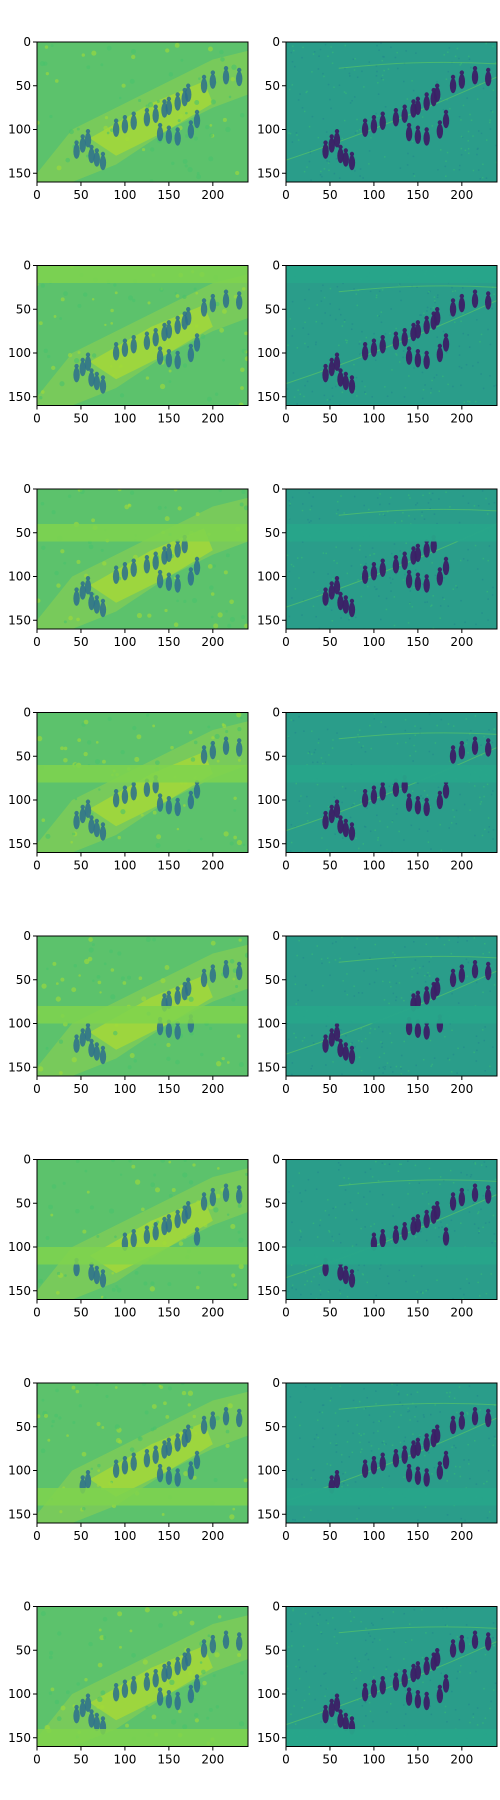 Image resolution: width=500 pixels, height=1800 pixels. What do you see at coordinates (19, 173) in the screenshot?
I see `y-tick-label: 150` at bounding box center [19, 173].